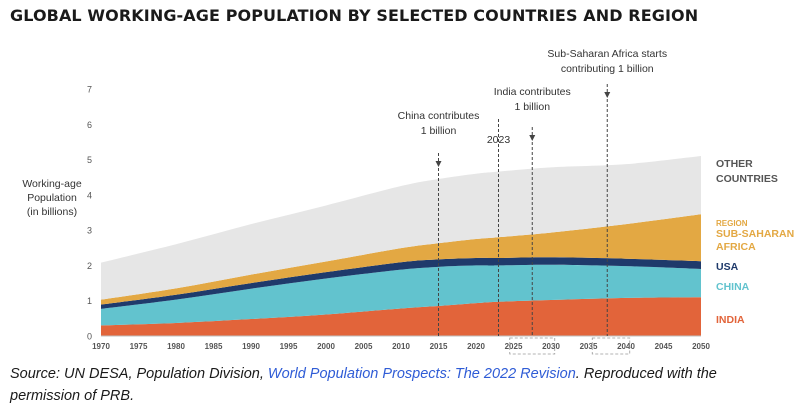 The width and height of the screenshot is (800, 415). I want to click on y-axis-label: Population, so click(52, 198).